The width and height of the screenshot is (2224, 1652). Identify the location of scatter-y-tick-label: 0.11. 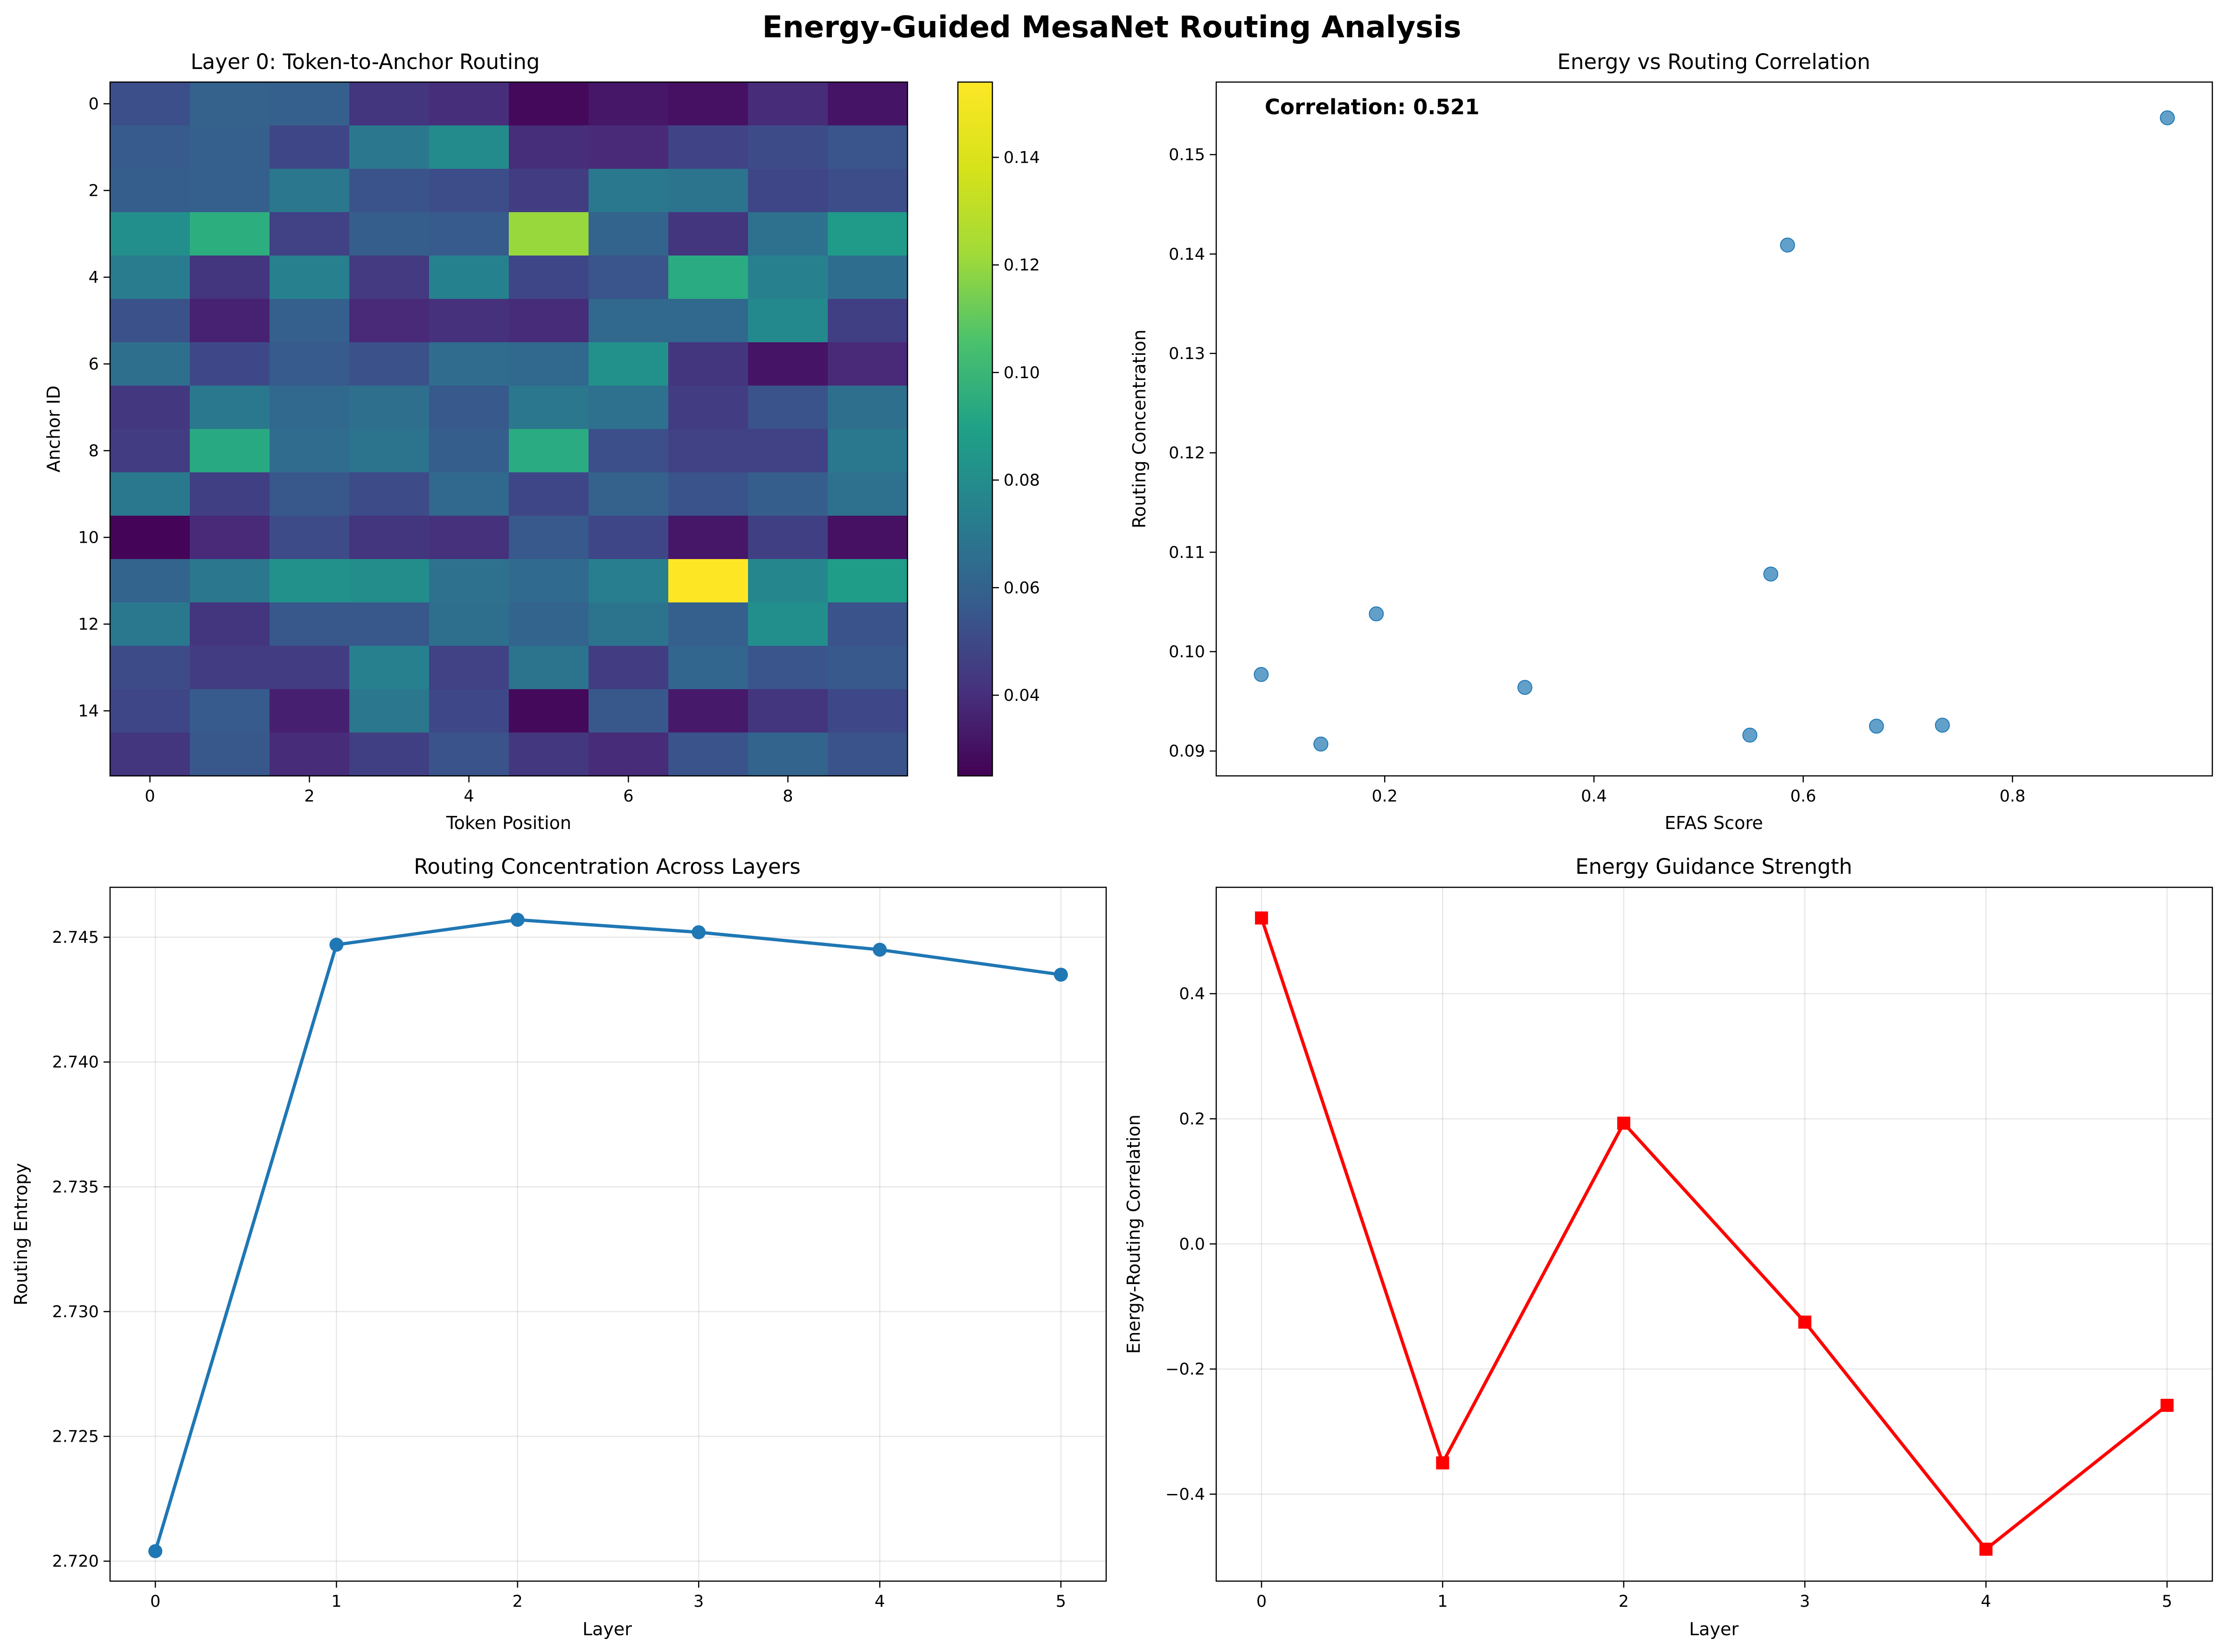
(1187, 552).